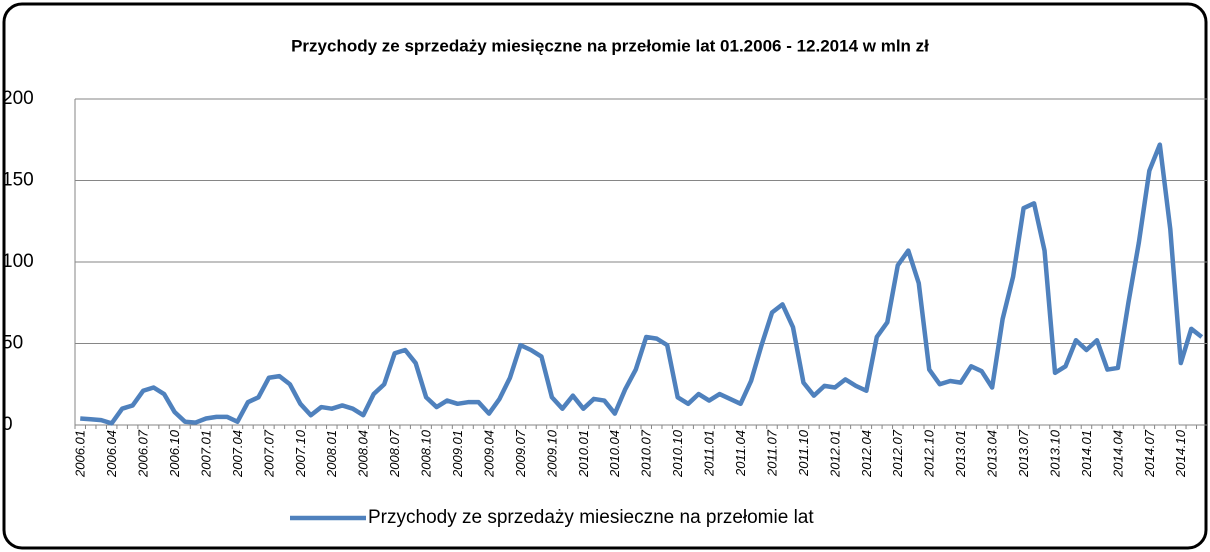 The width and height of the screenshot is (1210, 552). Describe the element at coordinates (1149, 453) in the screenshot. I see `x-tick-label: 2014.07` at that location.